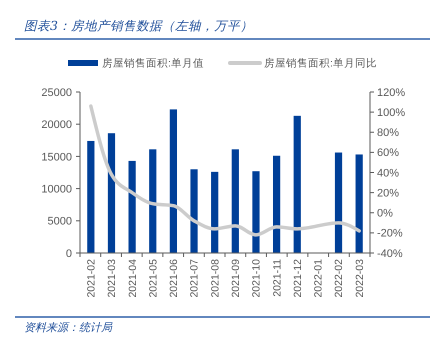 The width and height of the screenshot is (440, 340). I want to click on x-tick-label: 2021-09, so click(236, 278).